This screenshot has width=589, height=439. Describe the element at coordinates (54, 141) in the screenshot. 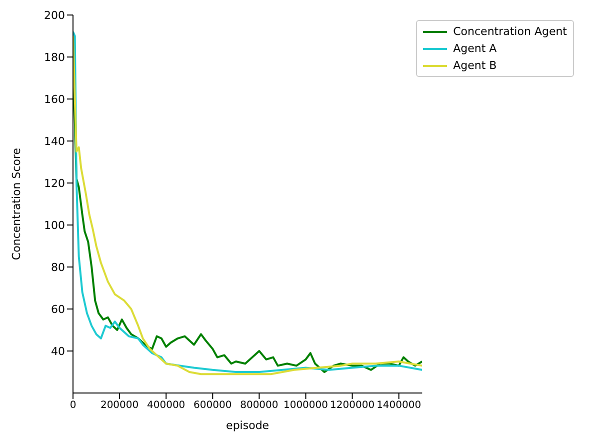

I see `y-tick-label: 140` at that location.